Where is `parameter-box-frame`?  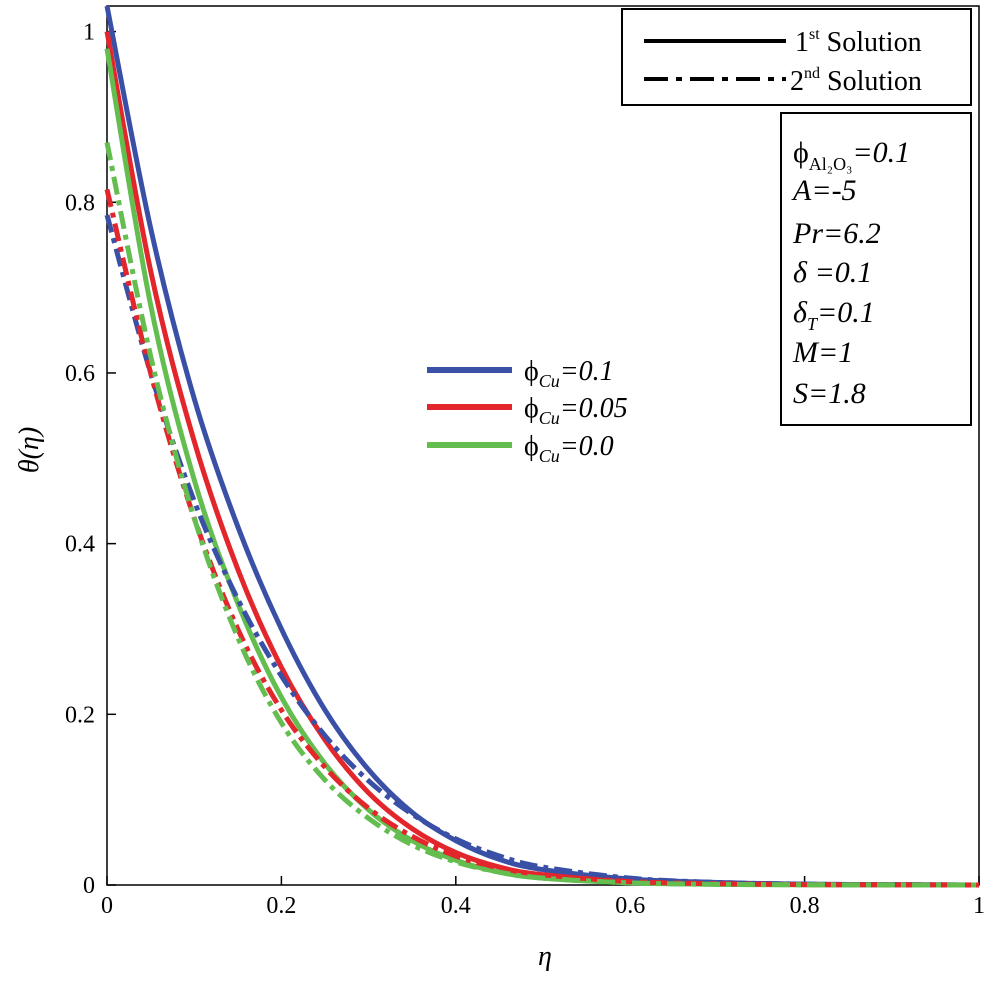
parameter-box-frame is located at coordinates (876, 269).